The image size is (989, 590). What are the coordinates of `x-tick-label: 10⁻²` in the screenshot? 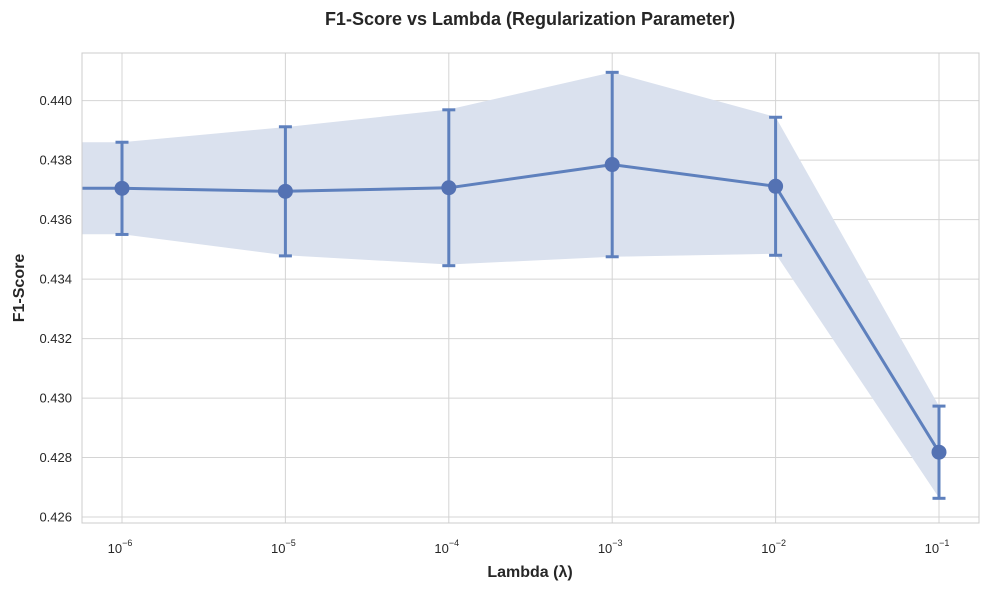 It's located at (773, 547).